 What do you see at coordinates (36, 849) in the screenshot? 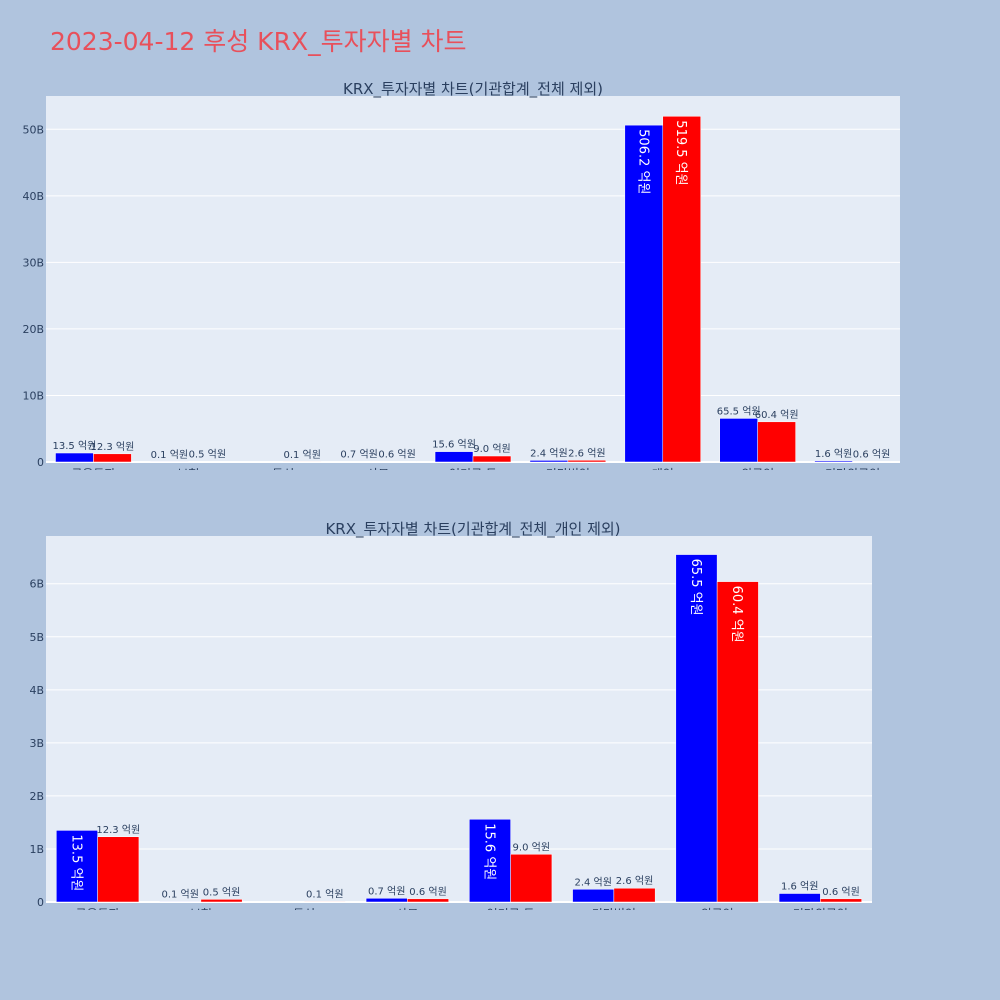
I see `y-tick-label: 1B` at bounding box center [36, 849].